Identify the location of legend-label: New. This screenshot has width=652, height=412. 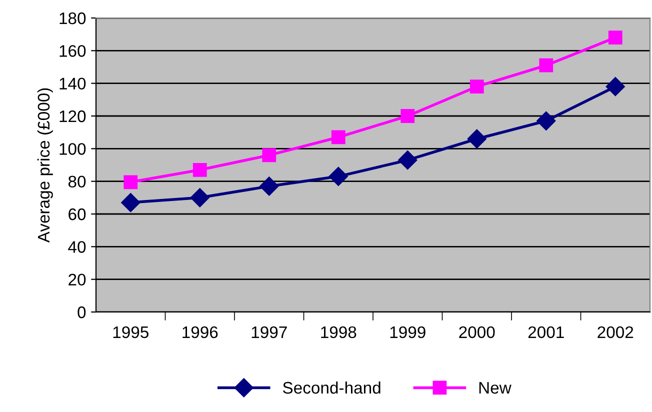
(495, 388).